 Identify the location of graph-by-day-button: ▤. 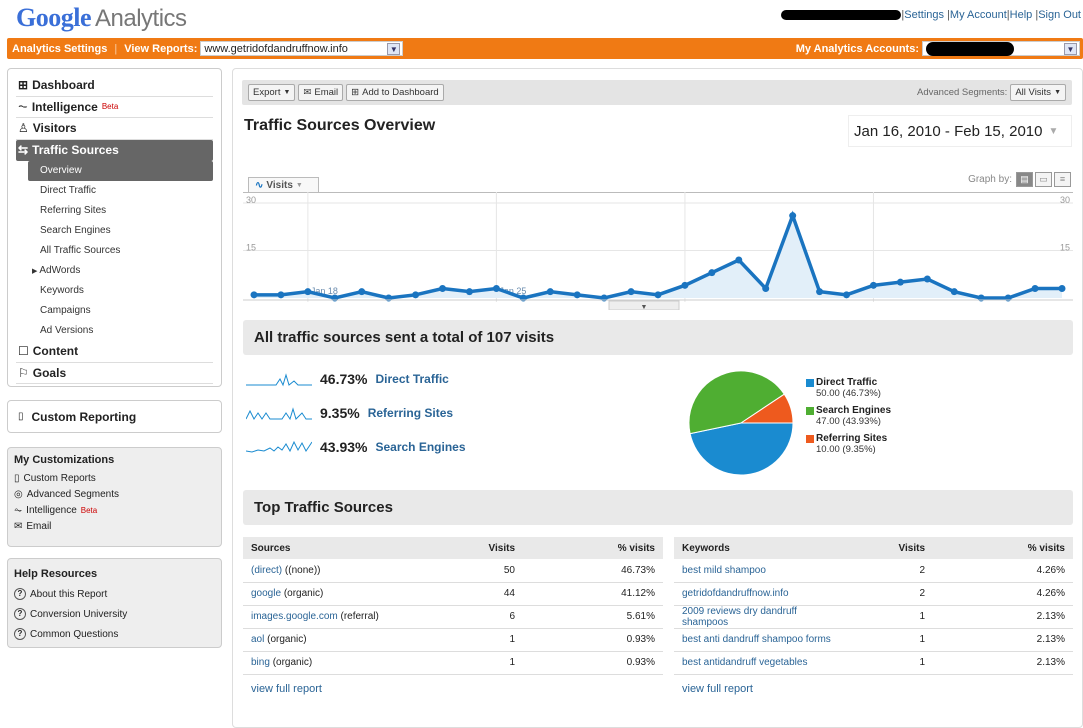
(1024, 179).